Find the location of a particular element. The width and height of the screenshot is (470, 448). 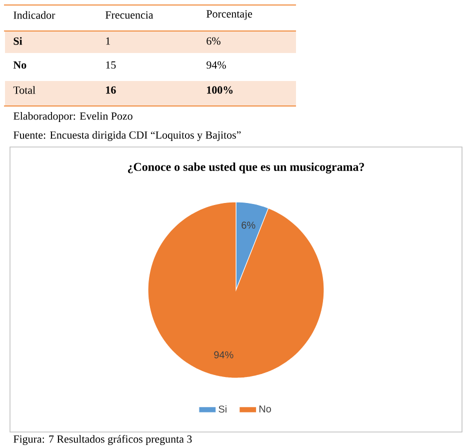

source-note: Fuente: Encuesta dirigida CDI “Loquitos y Bajitos” is located at coordinates (127, 136).